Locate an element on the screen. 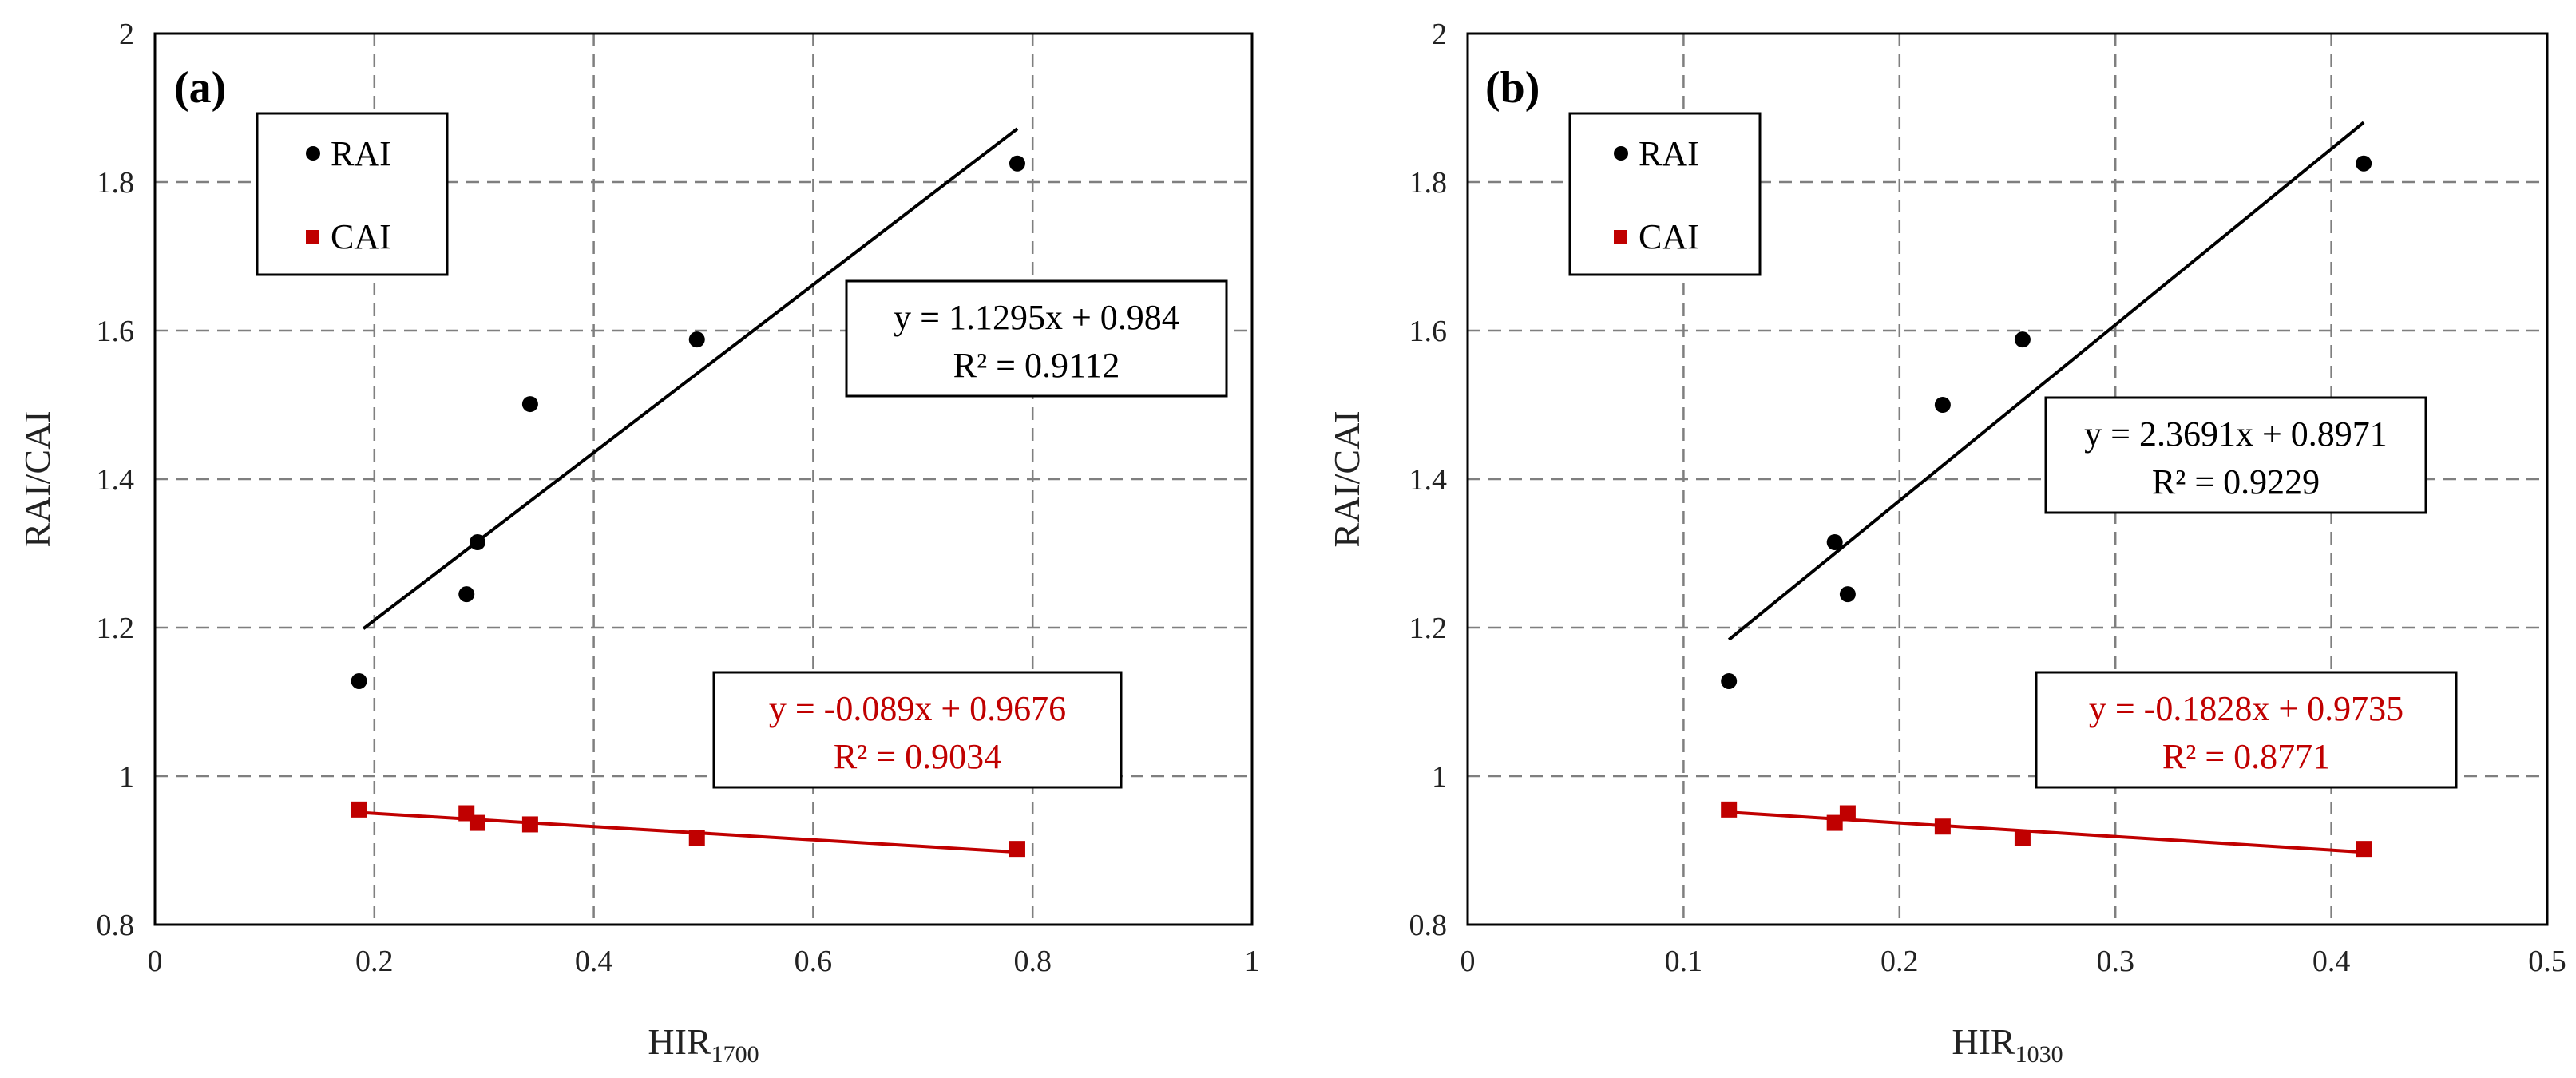 The image size is (2576, 1078). x-tick-label: 0.3 is located at coordinates (2115, 961).